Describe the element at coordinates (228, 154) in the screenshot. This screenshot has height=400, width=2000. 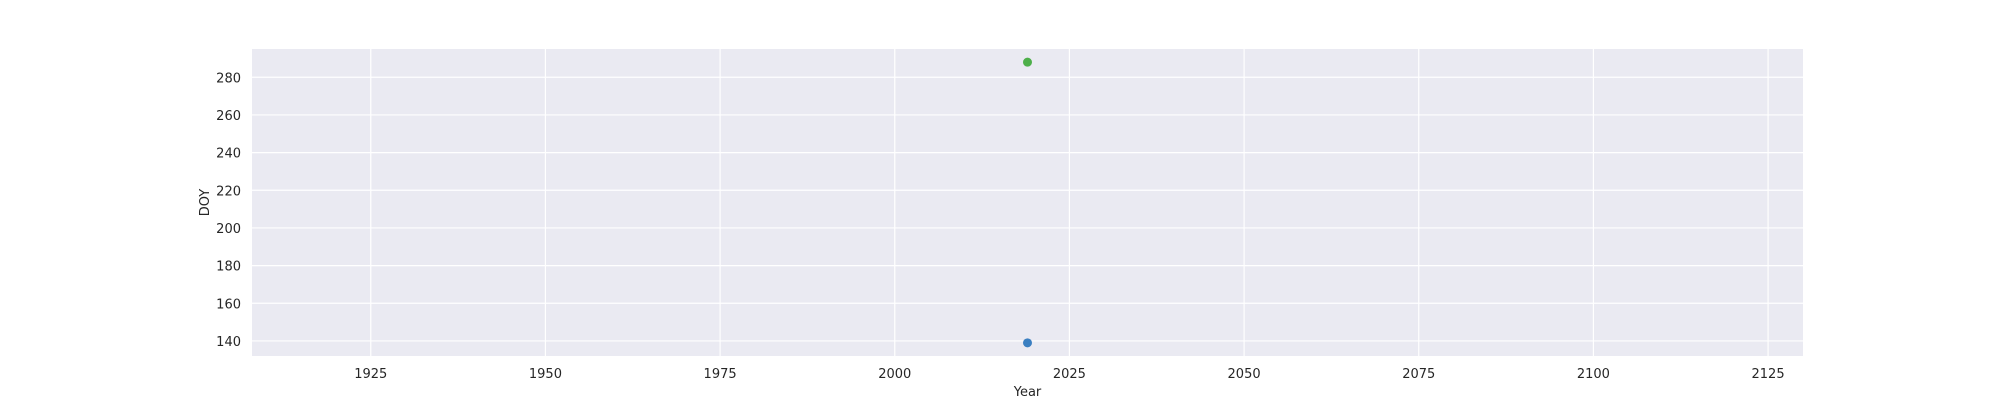
I see `y-tick-label: 240` at that location.